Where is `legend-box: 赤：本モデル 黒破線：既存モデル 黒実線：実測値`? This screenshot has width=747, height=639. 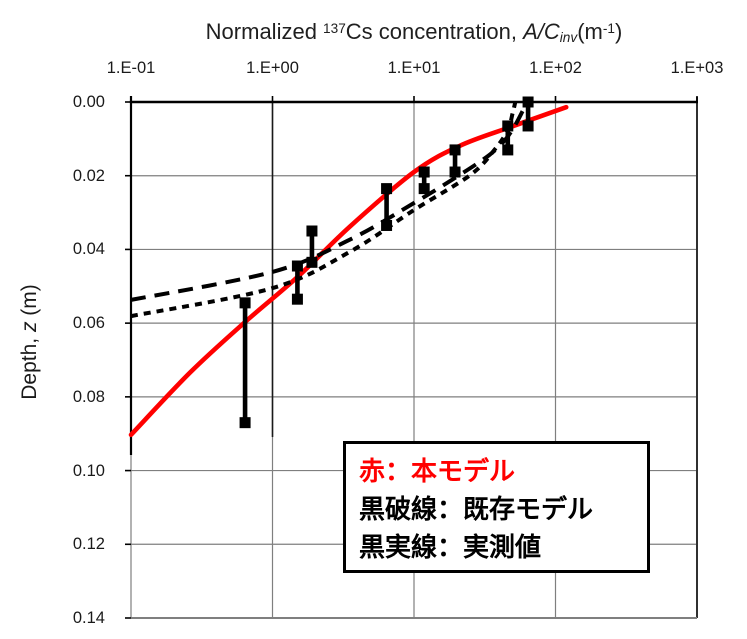 legend-box: 赤：本モデル 黒破線：既存モデル 黒実線：実測値 is located at coordinates (496, 507).